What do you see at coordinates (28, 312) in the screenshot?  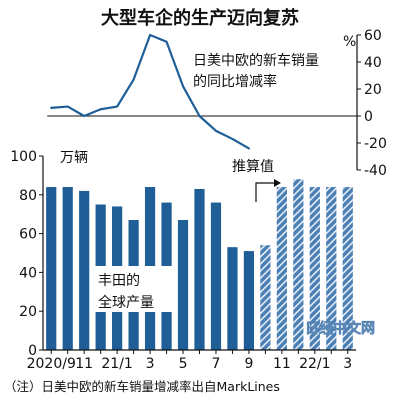 I see `y-tick-label: 20` at bounding box center [28, 312].